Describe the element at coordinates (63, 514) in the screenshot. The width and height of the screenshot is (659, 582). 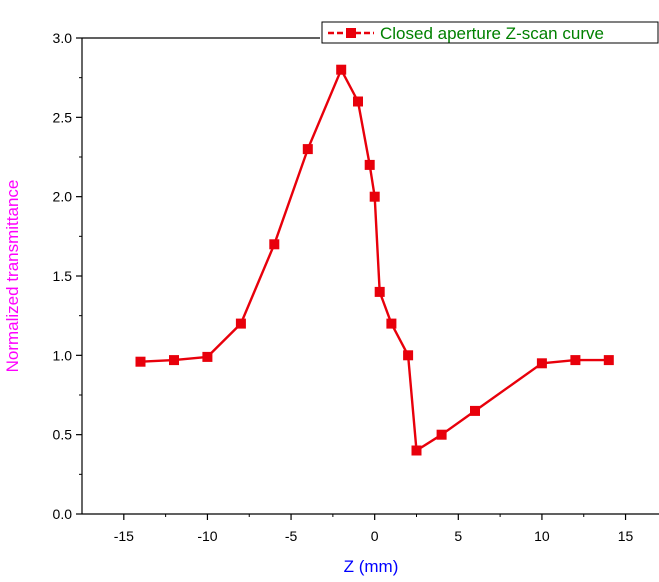
I see `y-tick-label: 0.0` at that location.